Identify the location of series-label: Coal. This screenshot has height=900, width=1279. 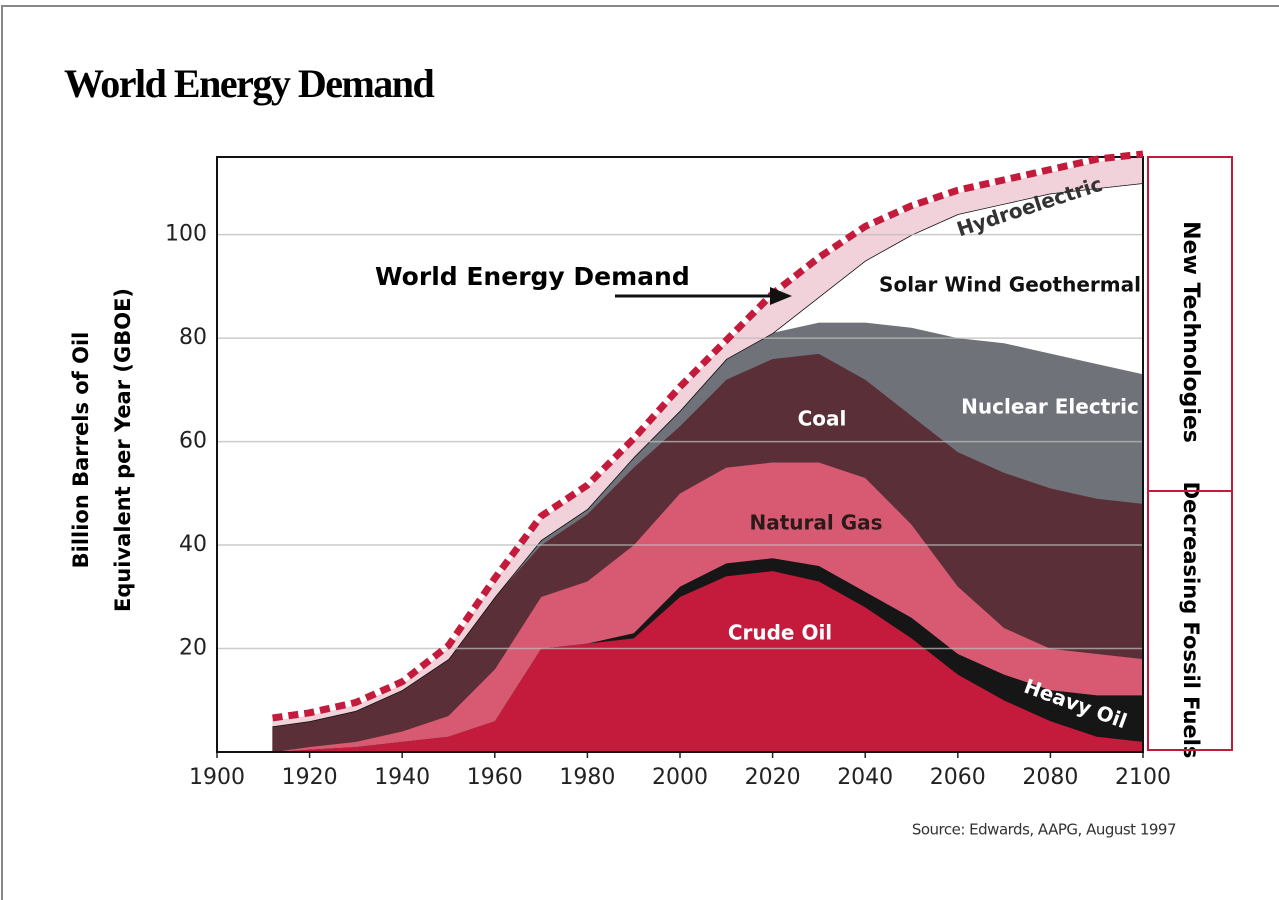
(822, 419).